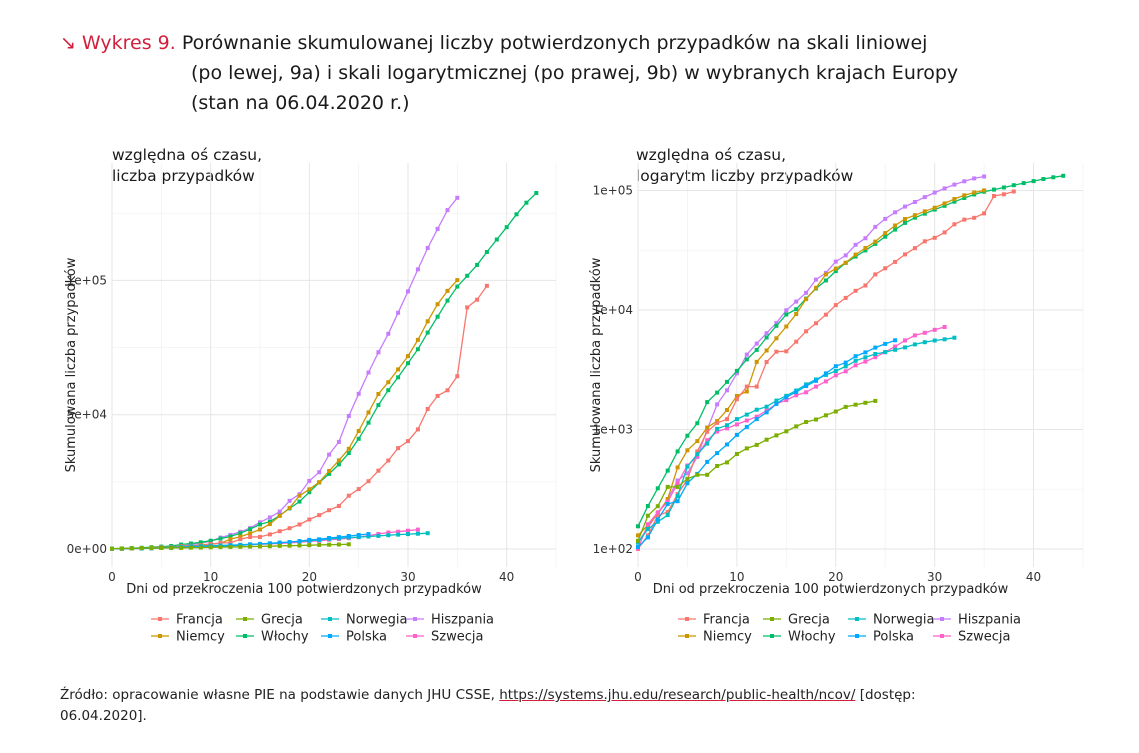  I want to click on y-tick-label: 1e+03, so click(613, 429).